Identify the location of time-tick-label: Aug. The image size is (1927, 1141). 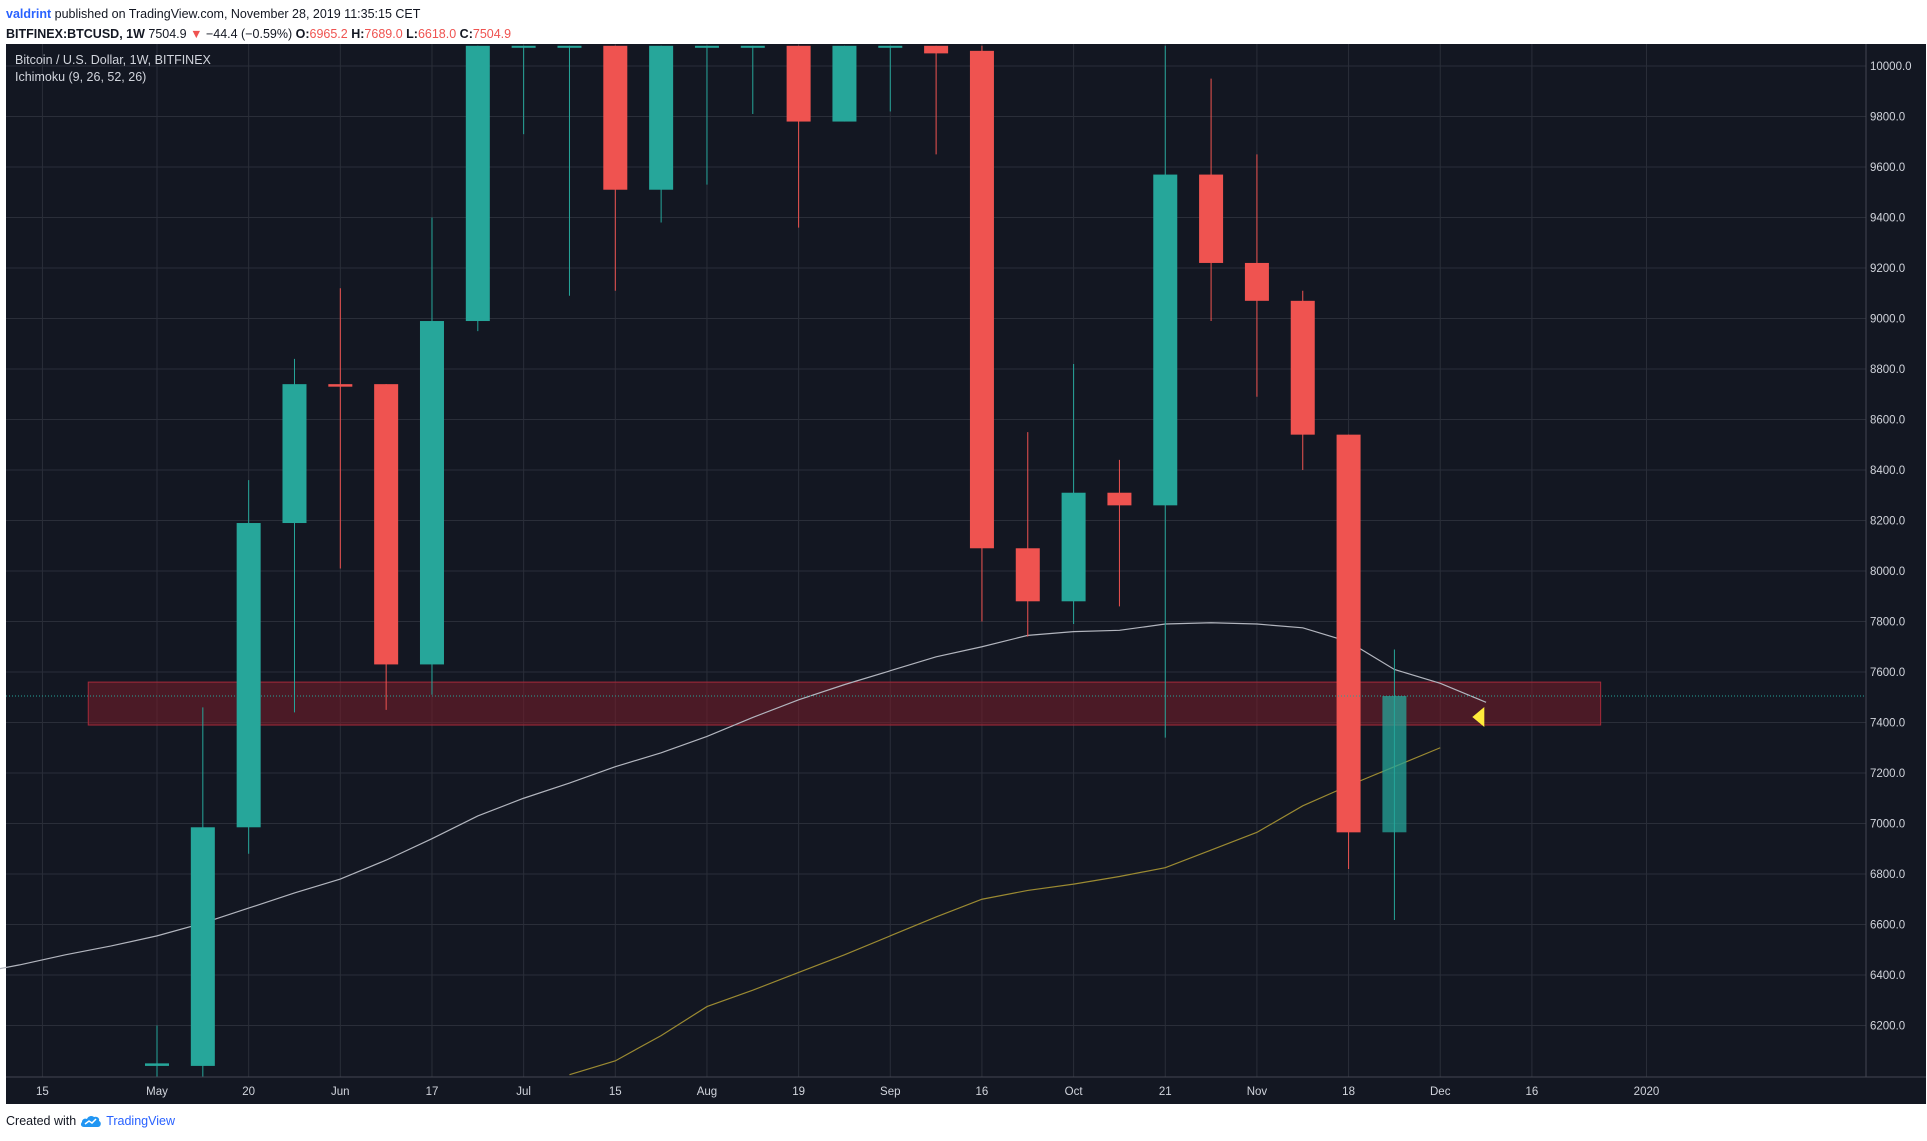
(707, 1092).